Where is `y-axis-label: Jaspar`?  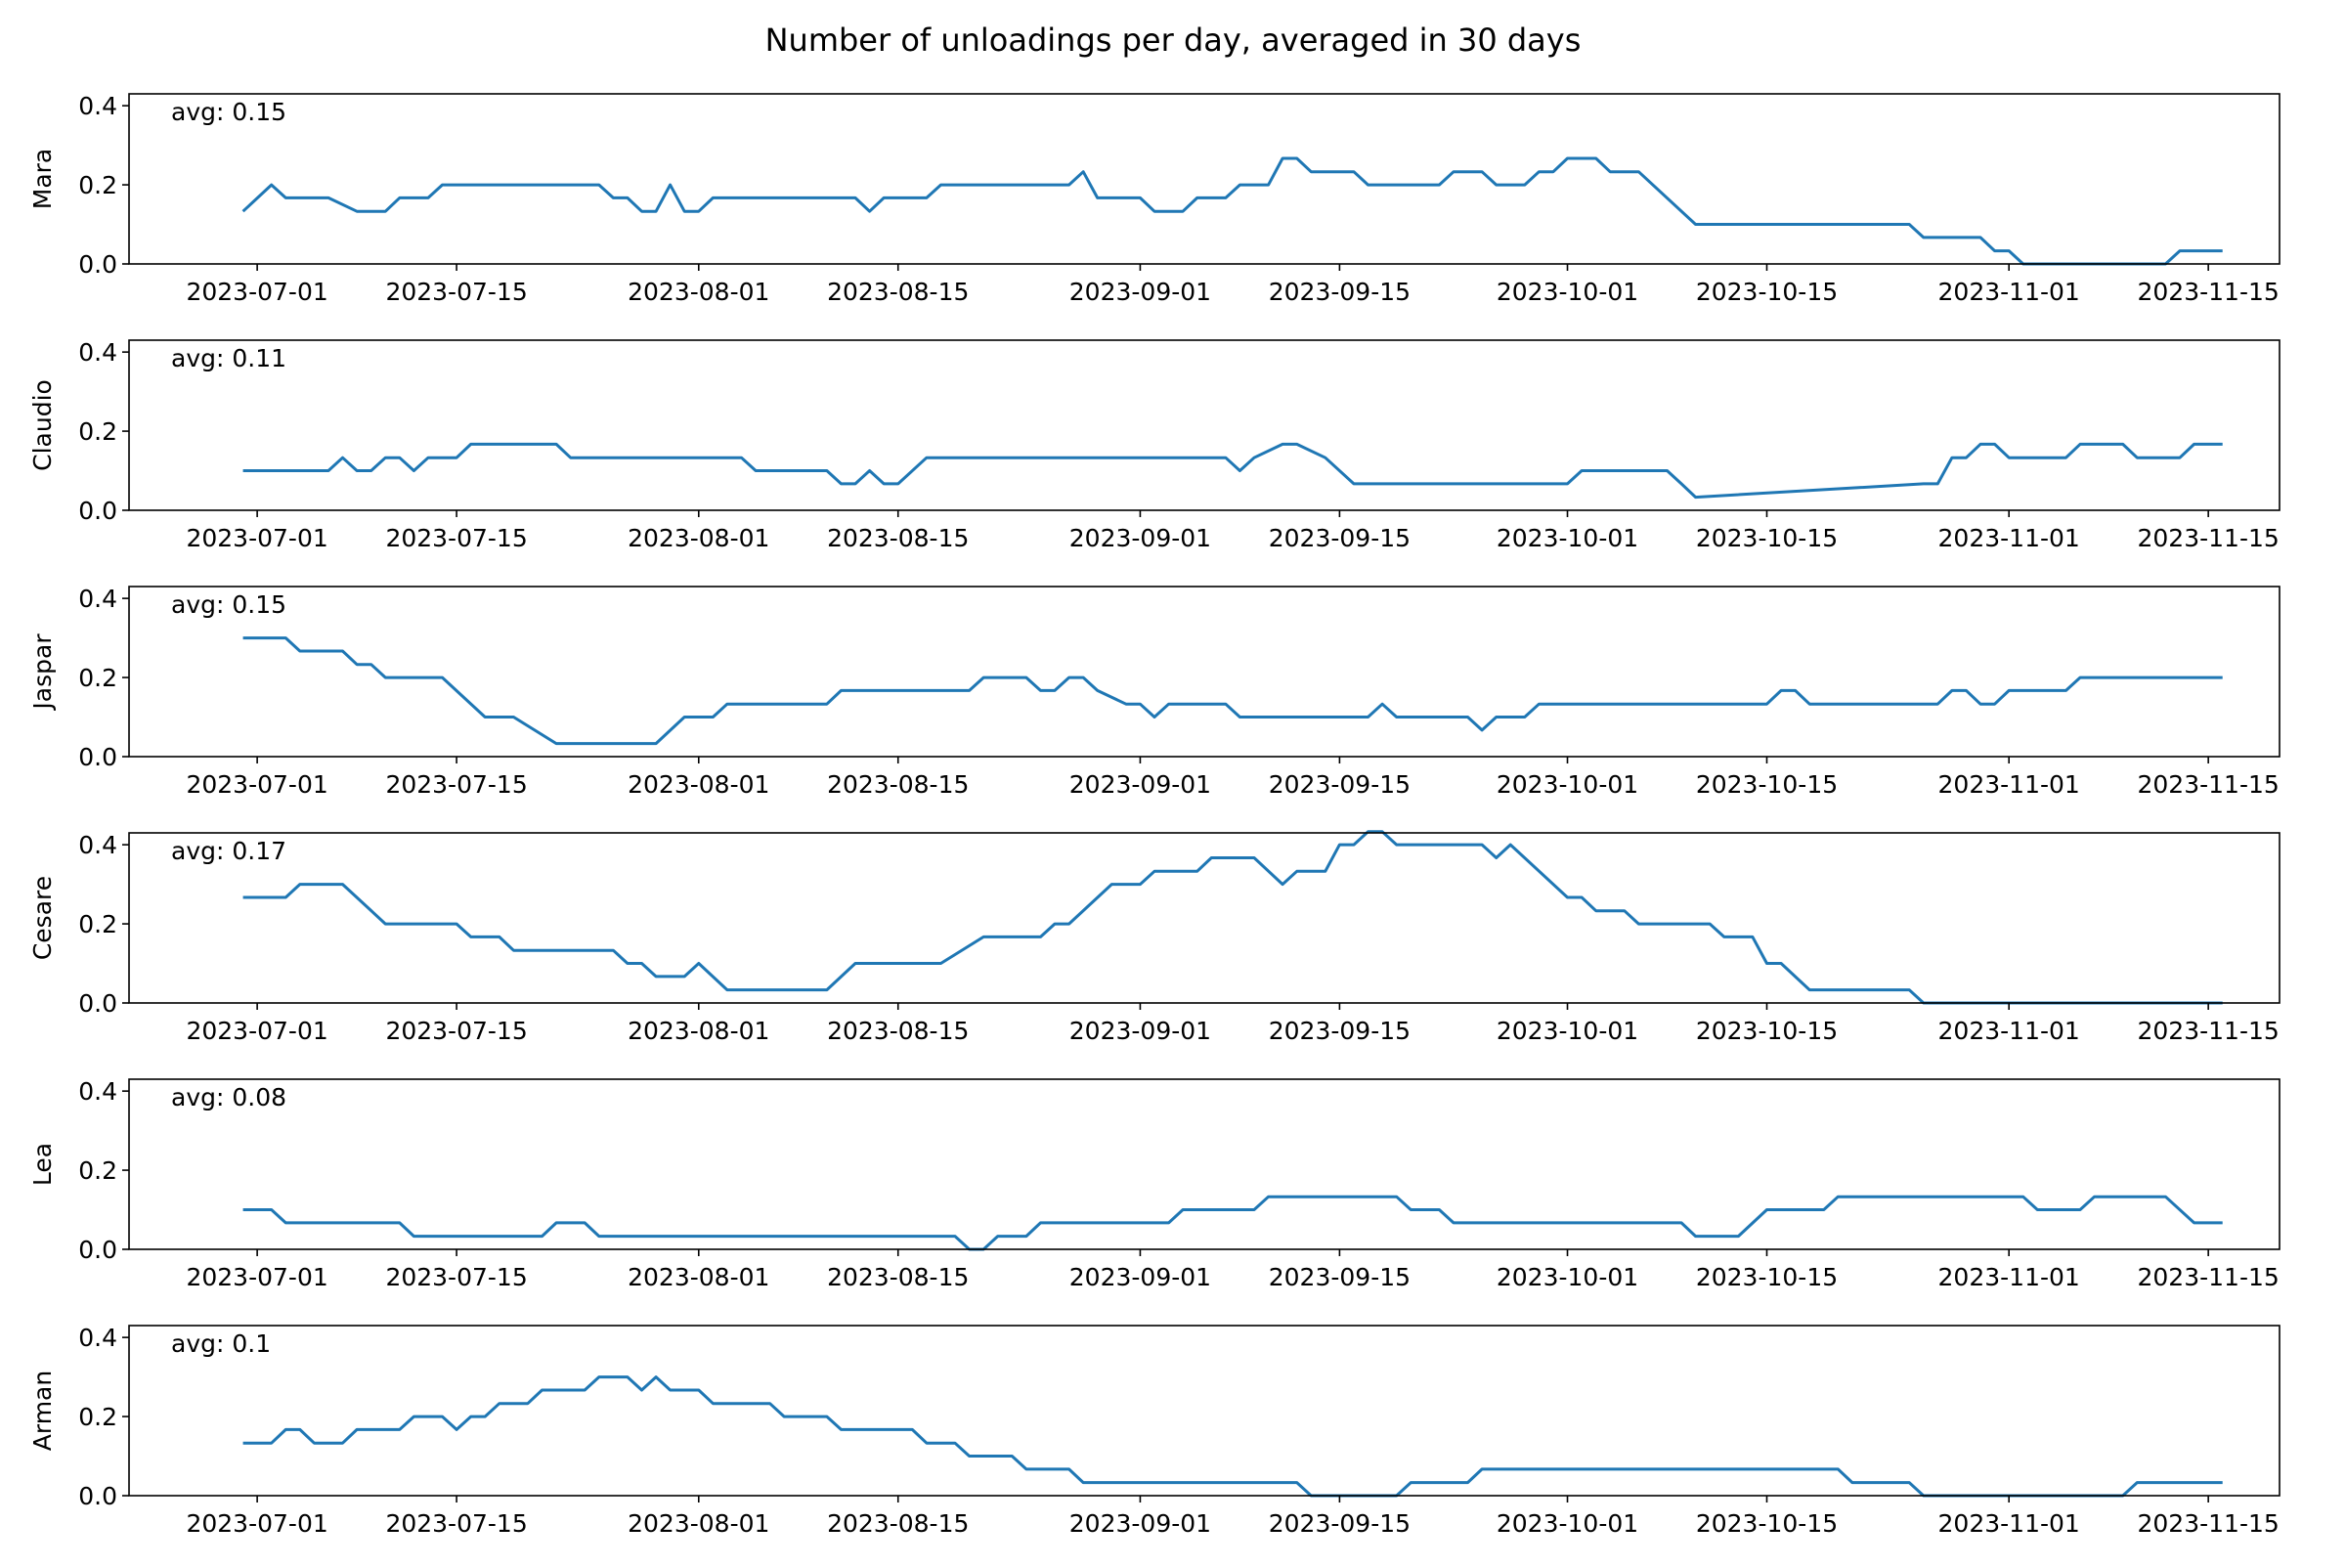 y-axis-label: Jaspar is located at coordinates (42, 672).